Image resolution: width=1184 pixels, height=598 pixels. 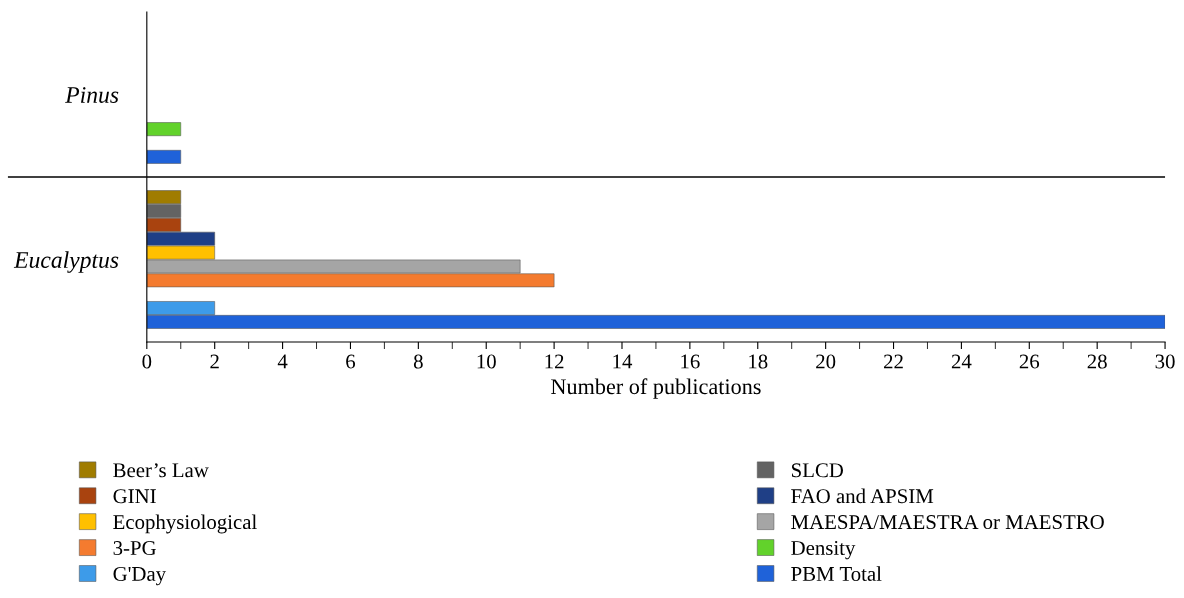 I want to click on x-tick-label: 4, so click(x=282, y=361).